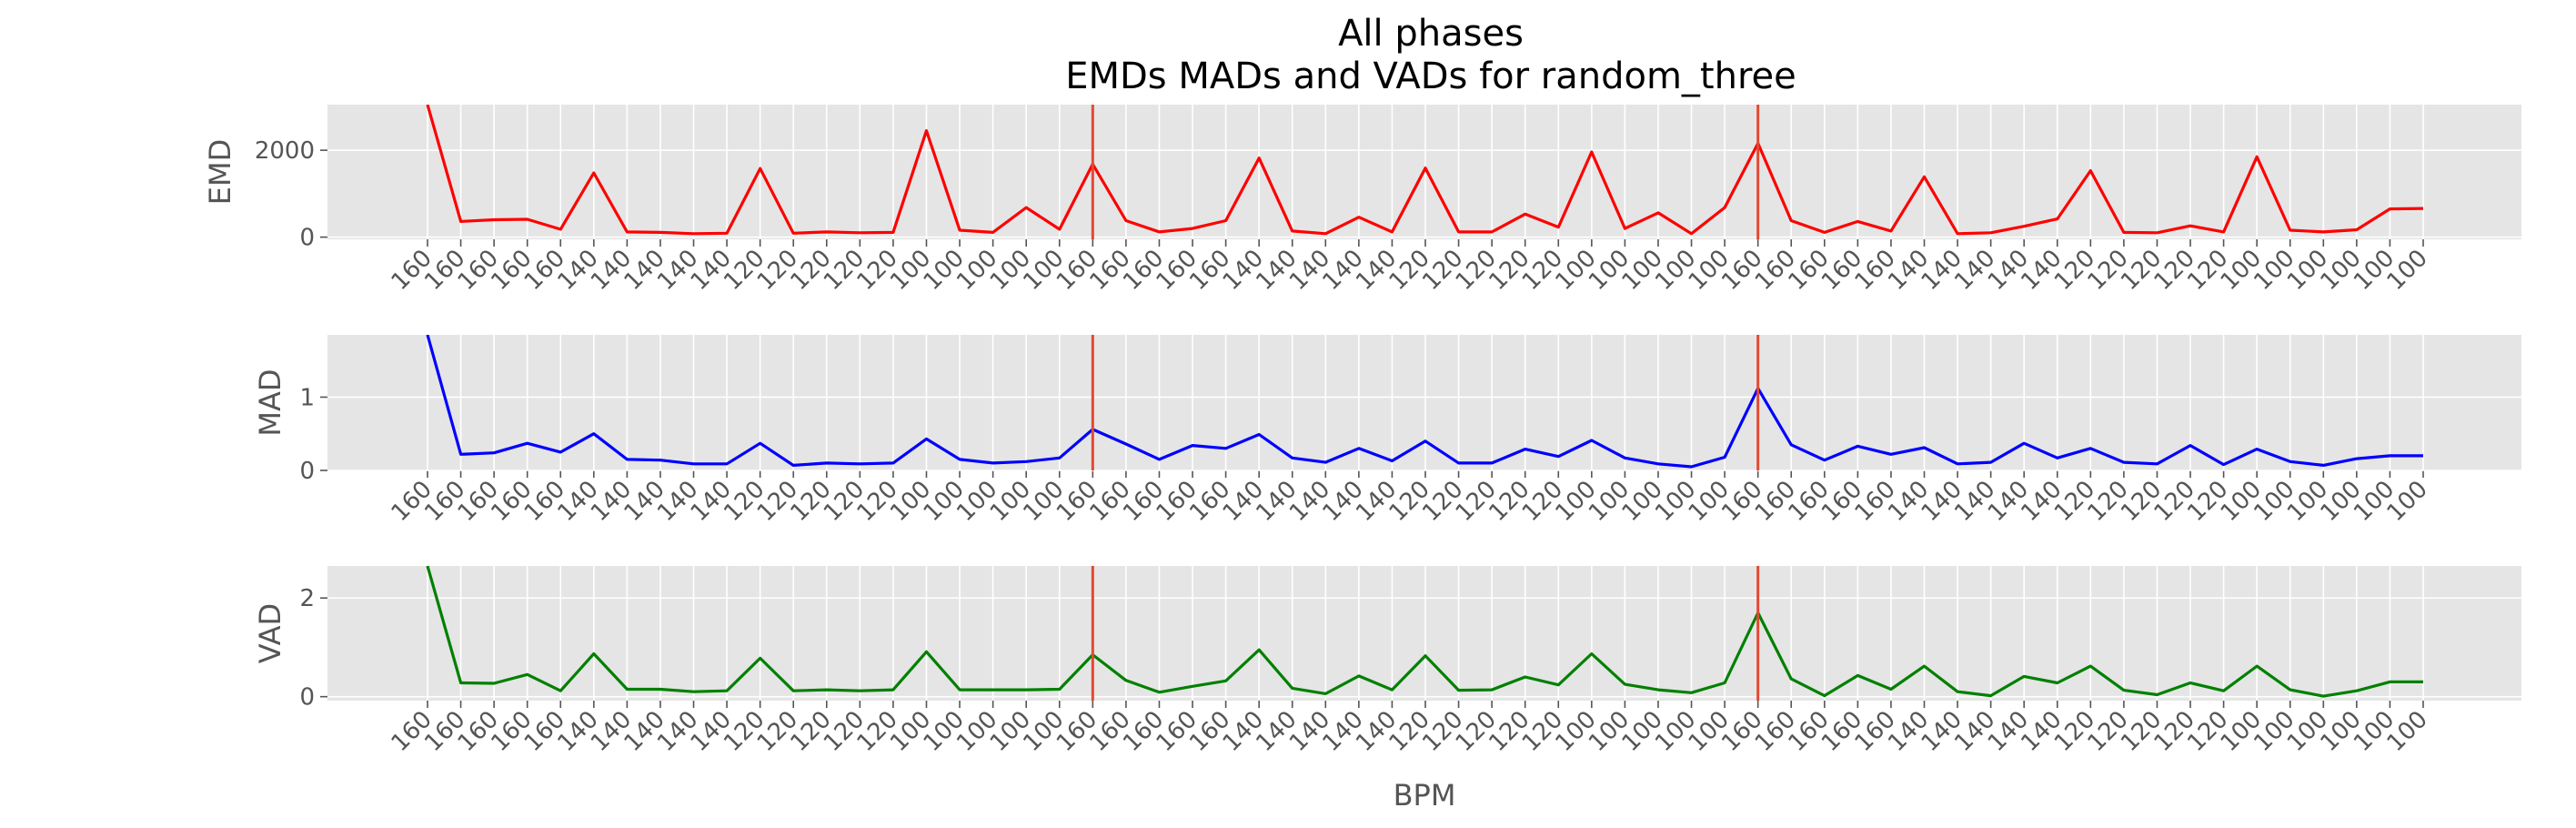 Image resolution: width=2576 pixels, height=828 pixels. I want to click on y-tick-label: 2000, so click(285, 151).